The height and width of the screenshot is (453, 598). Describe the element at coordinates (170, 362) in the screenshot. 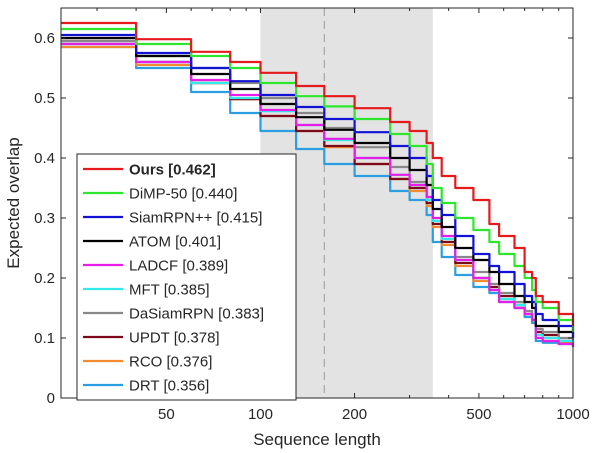

I see `legend-label: RCO [0.376]` at that location.